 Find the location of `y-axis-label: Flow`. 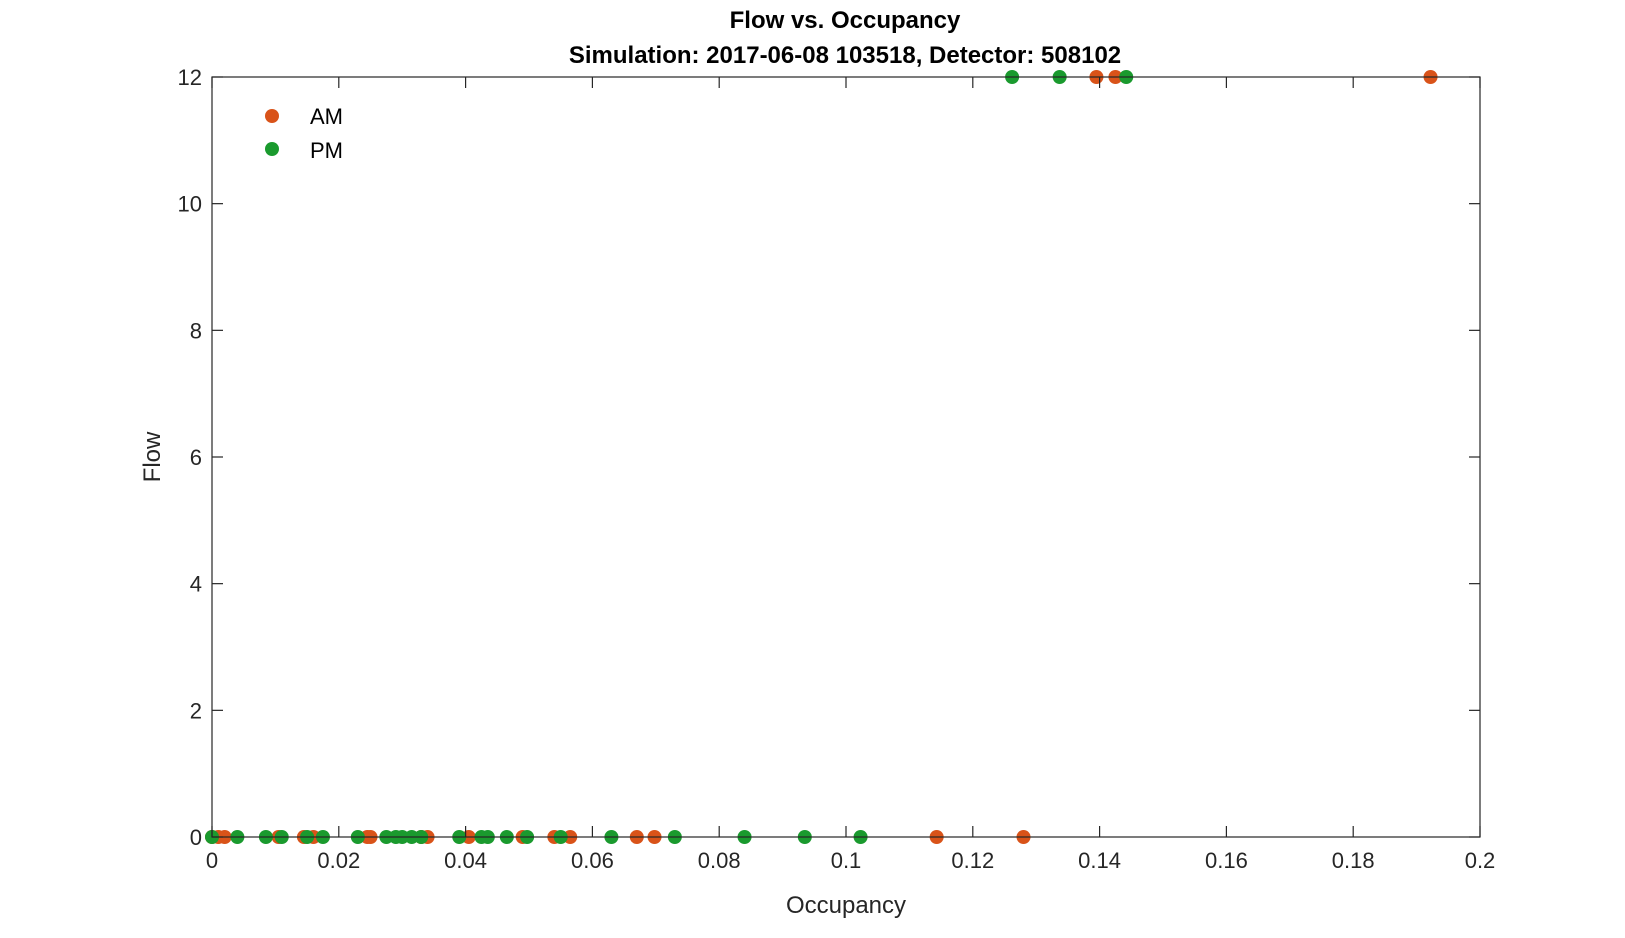

y-axis-label: Flow is located at coordinates (152, 456).